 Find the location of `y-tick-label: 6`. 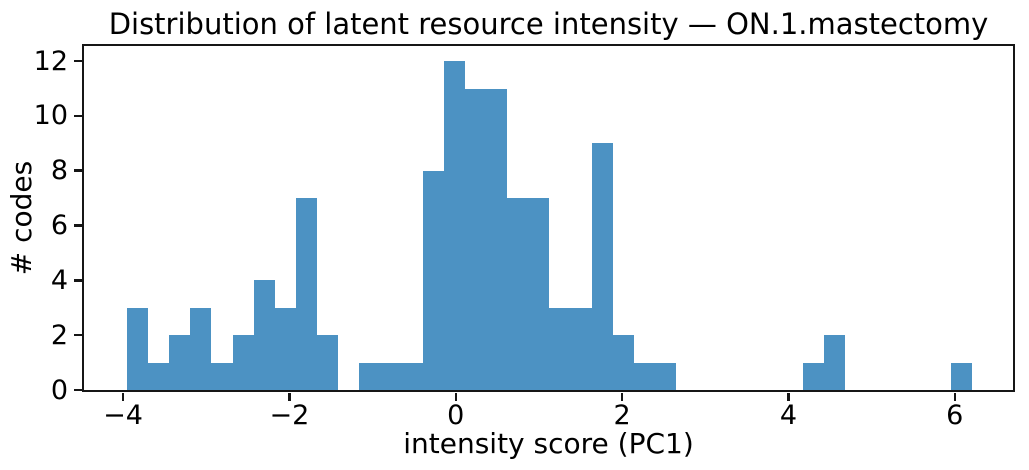

y-tick-label: 6 is located at coordinates (59, 226).